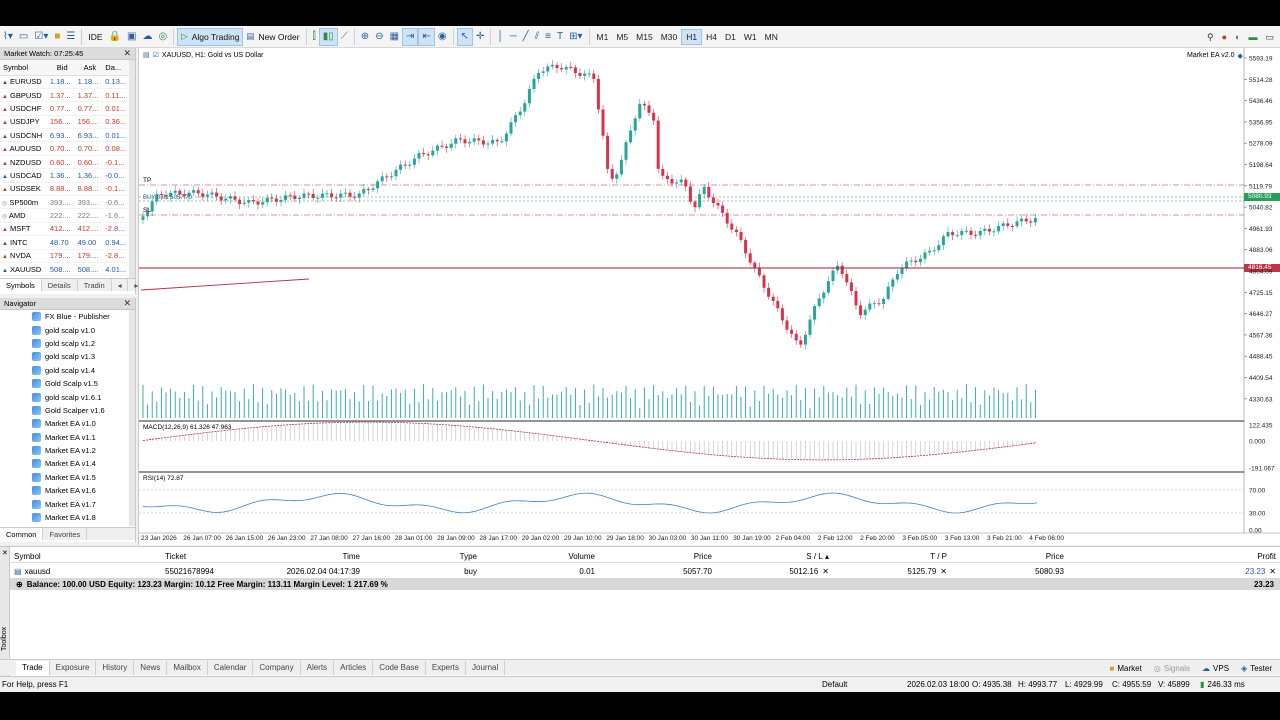 This screenshot has width=1280, height=720. What do you see at coordinates (365, 36) in the screenshot?
I see `zoom-in-icon: ⊕` at bounding box center [365, 36].